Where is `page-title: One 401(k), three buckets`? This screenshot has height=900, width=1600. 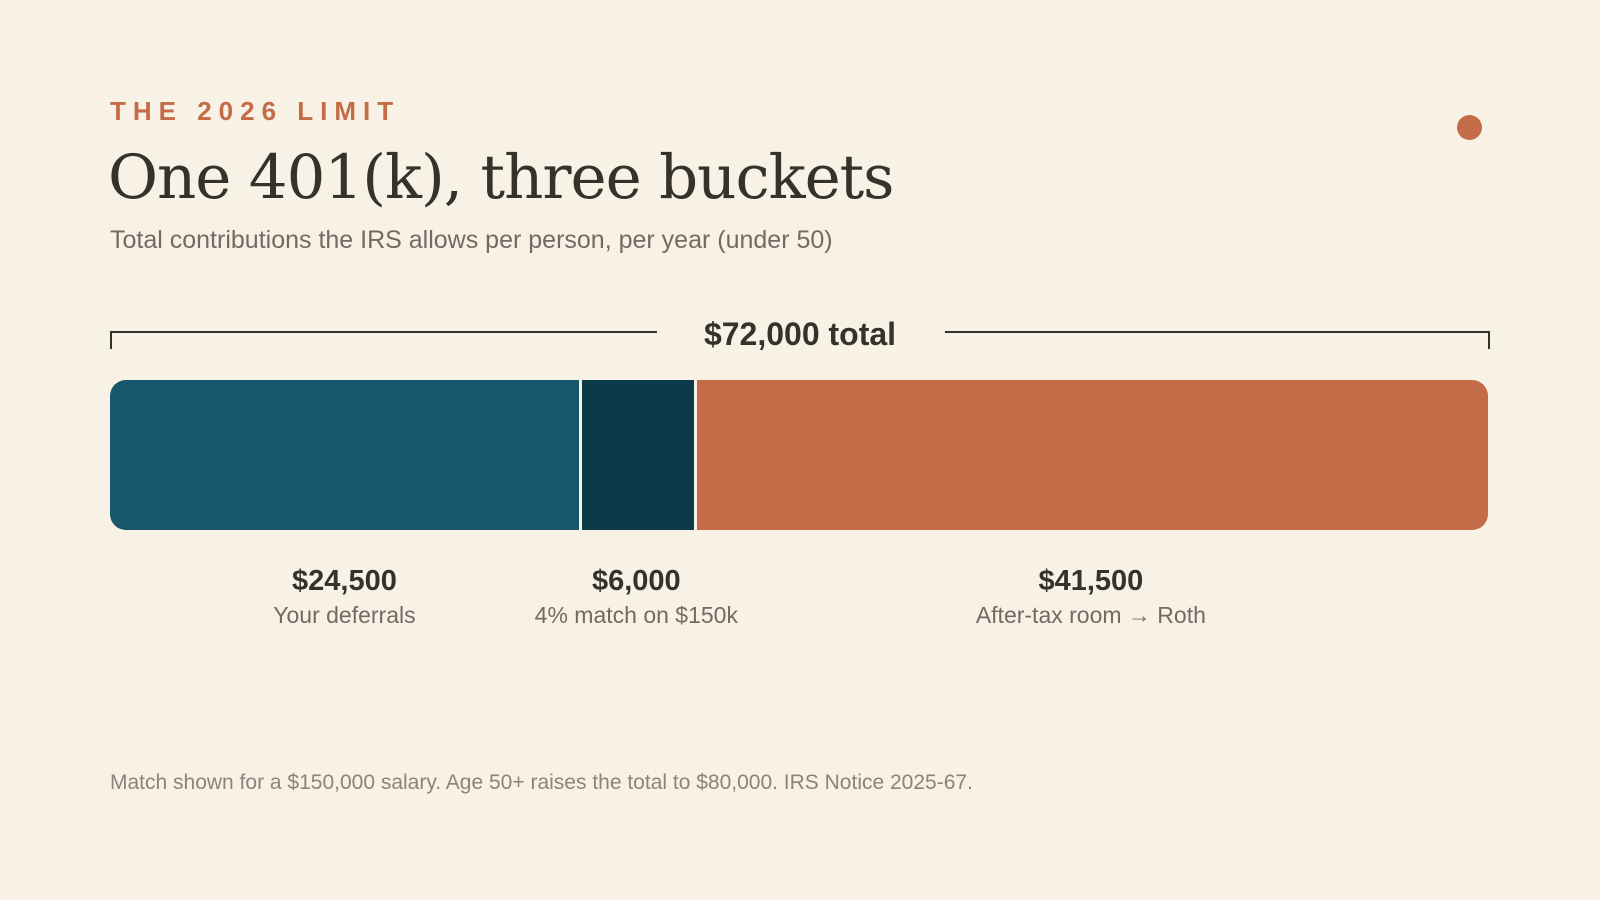
page-title: One 401(k), three buckets is located at coordinates (501, 177).